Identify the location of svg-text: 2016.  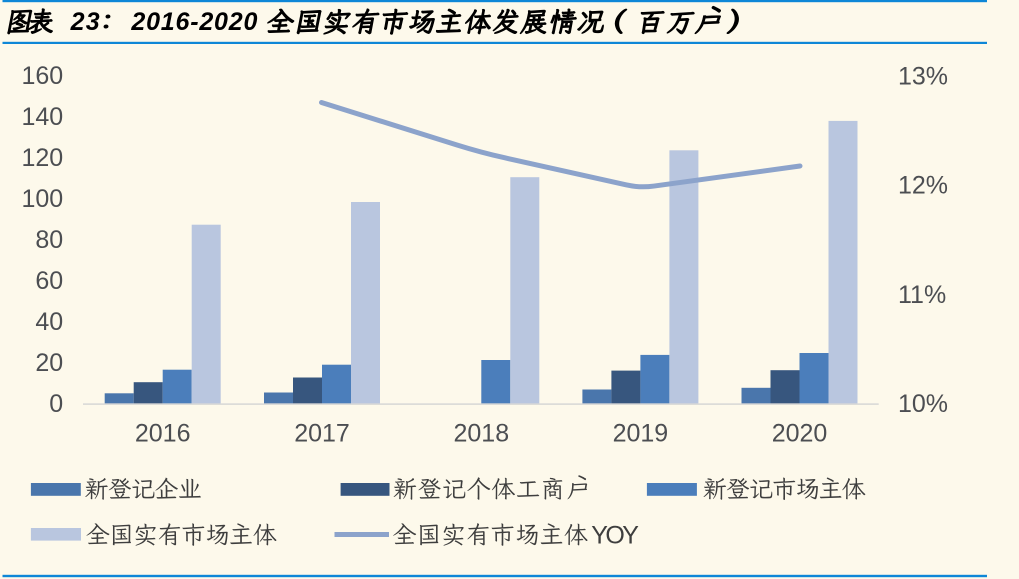
(163, 434).